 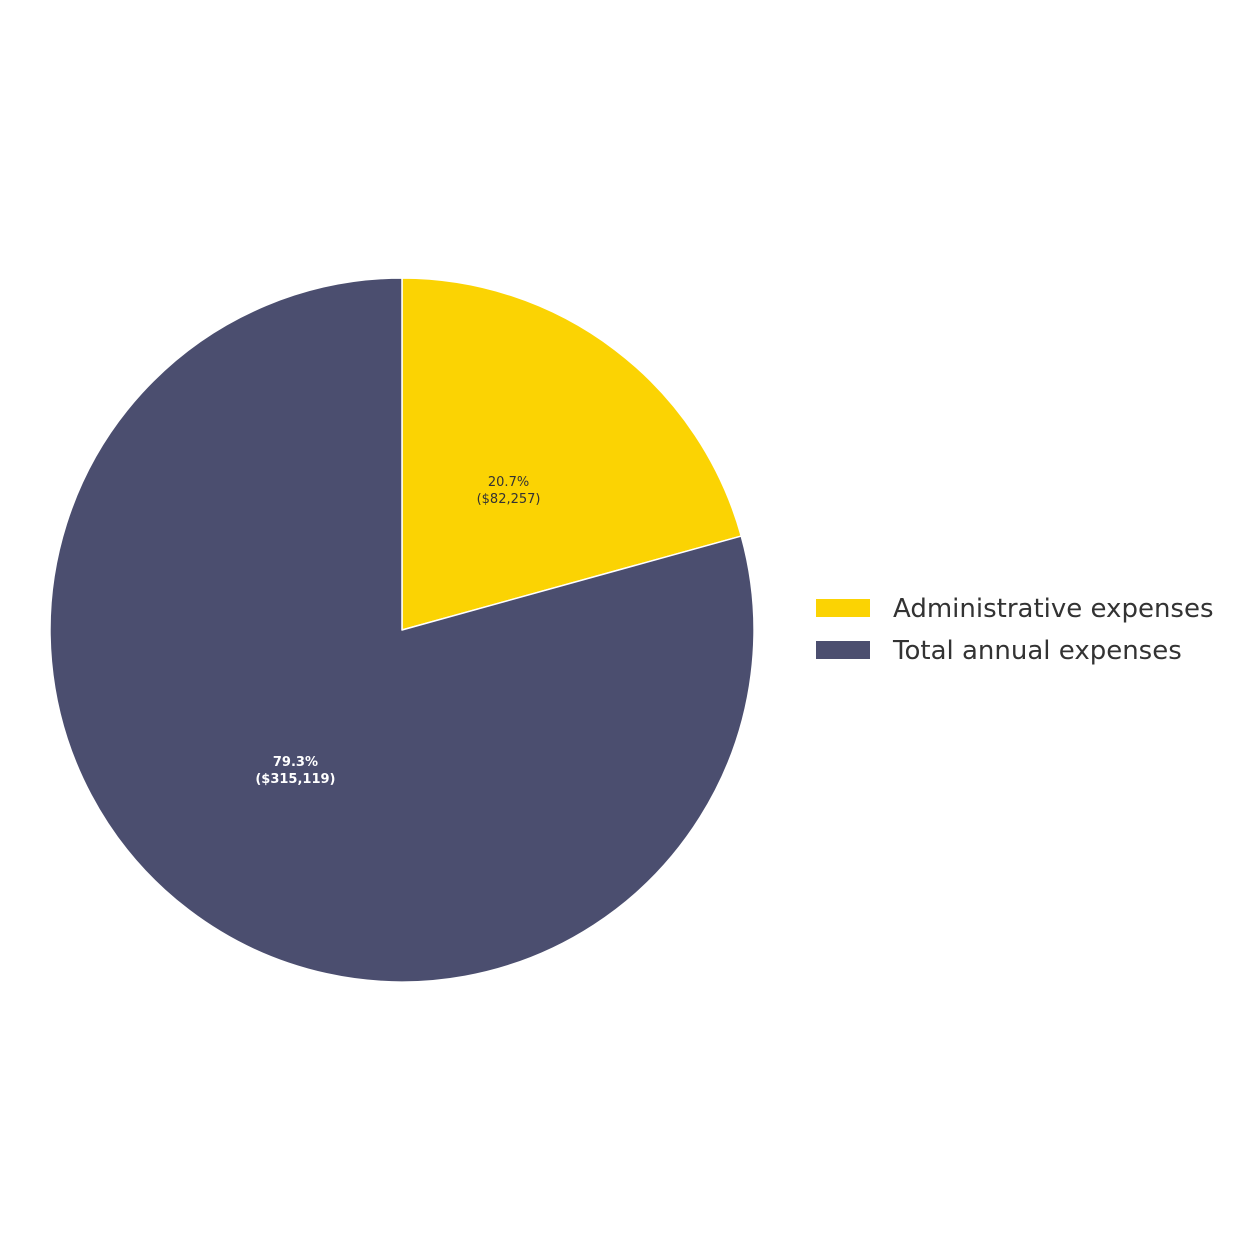 What do you see at coordinates (509, 491) in the screenshot?
I see `pie-slice-label-0: 20.7% ($82,257)` at bounding box center [509, 491].